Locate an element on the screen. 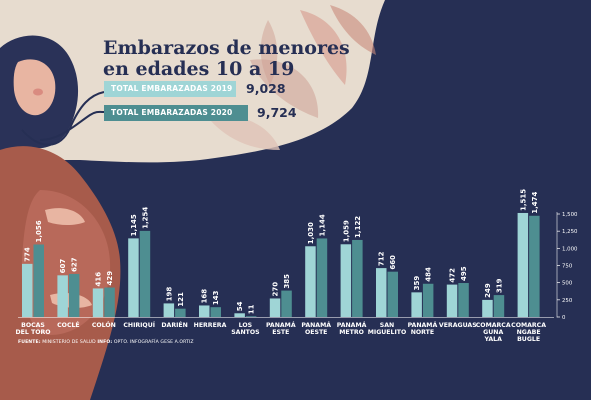 This screenshot has height=400, width=591. category-label: YALA is located at coordinates (492, 339).